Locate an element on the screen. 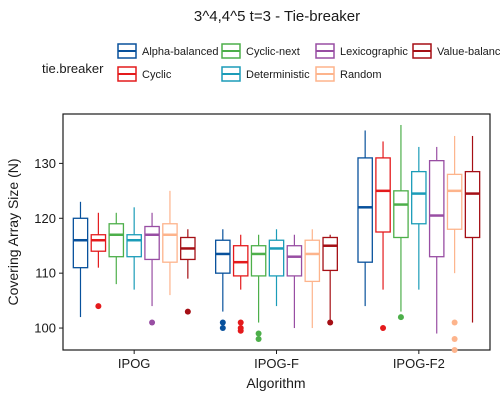 Image resolution: width=500 pixels, height=400 pixels. legend-item: Cyclic is located at coordinates (144, 74).